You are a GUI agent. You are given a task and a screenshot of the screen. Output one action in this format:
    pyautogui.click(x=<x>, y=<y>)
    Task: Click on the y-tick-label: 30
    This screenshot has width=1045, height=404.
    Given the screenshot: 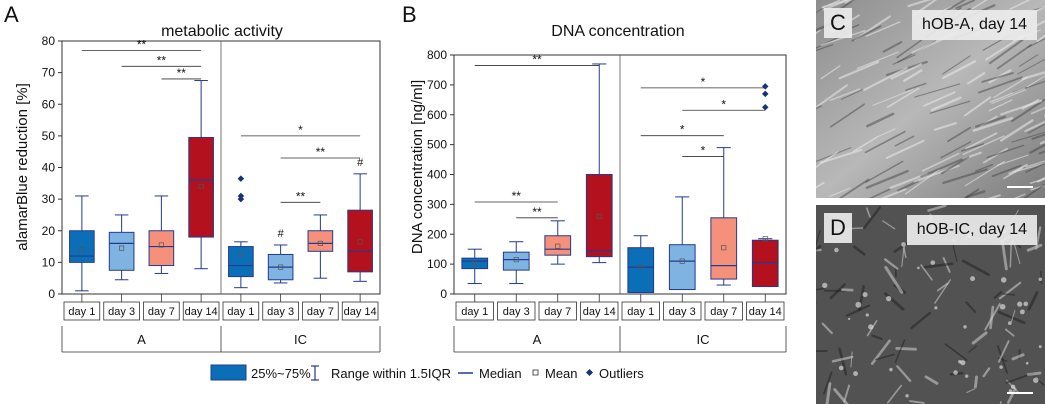 What is the action you would take?
    pyautogui.click(x=49, y=199)
    